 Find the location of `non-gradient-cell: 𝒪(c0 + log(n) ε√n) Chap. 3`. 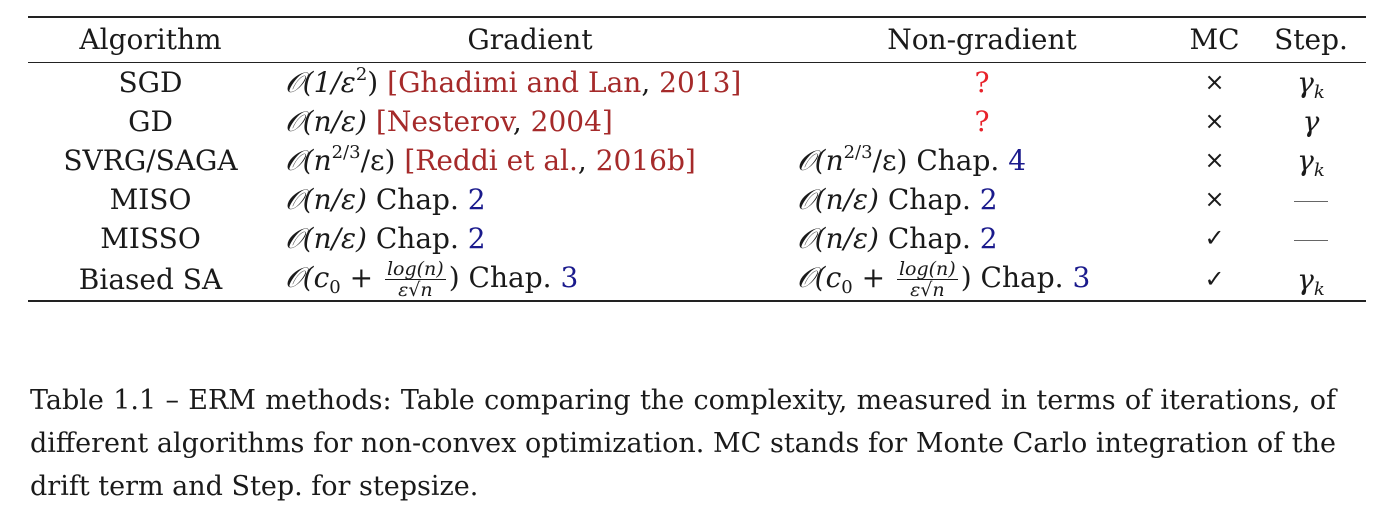

non-gradient-cell: 𝒪(c0 + log(n) ε√n) Chap. 3 is located at coordinates (983, 279).